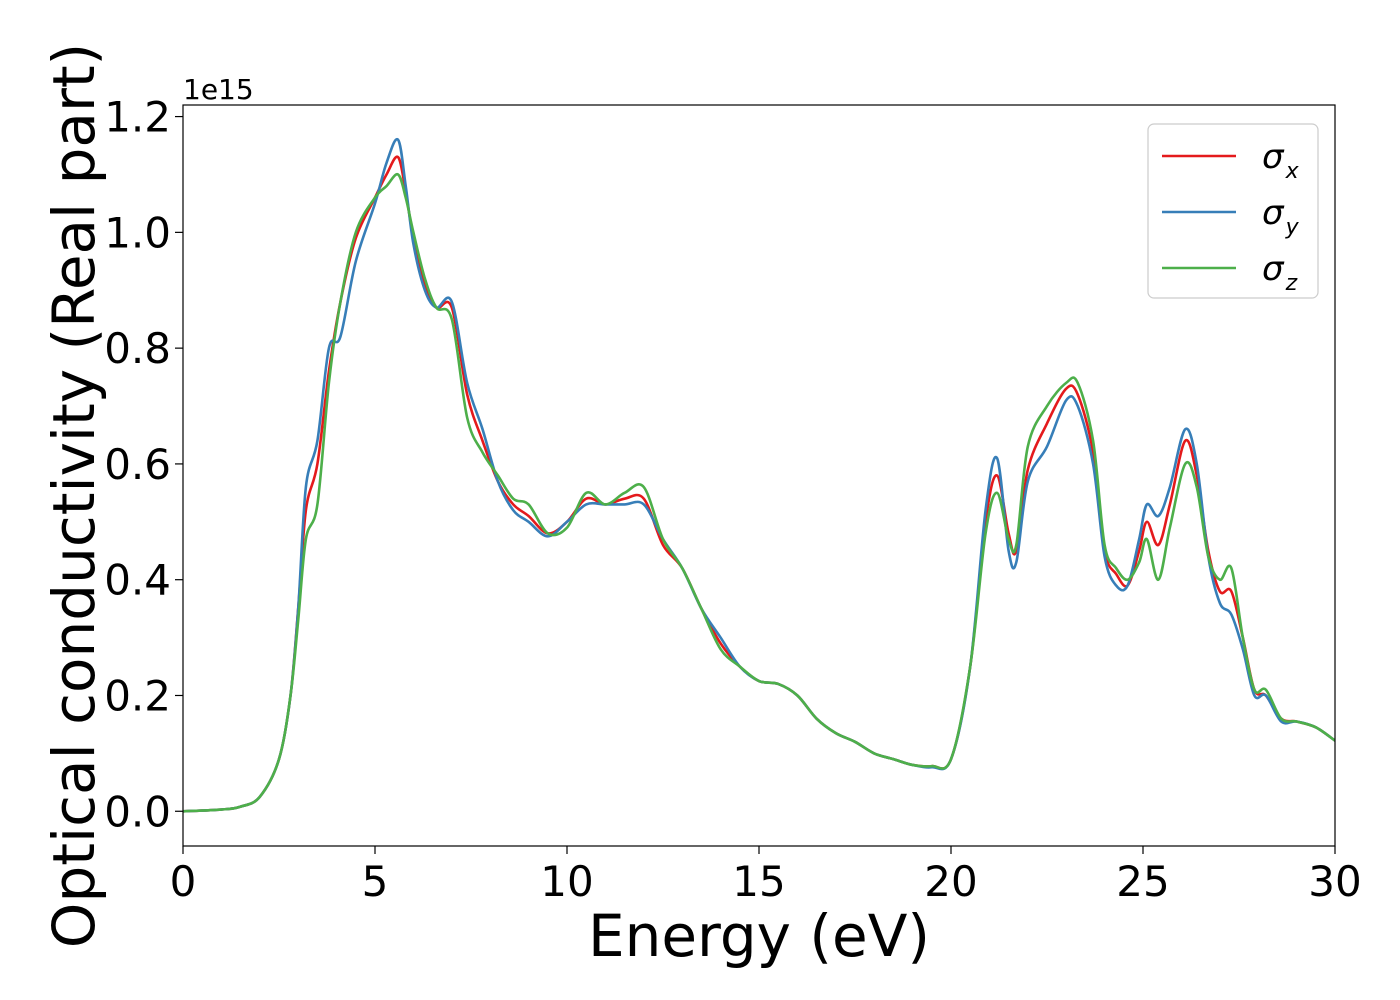 This screenshot has width=1400, height=1000. I want to click on x-tick-label: 0, so click(183, 881).